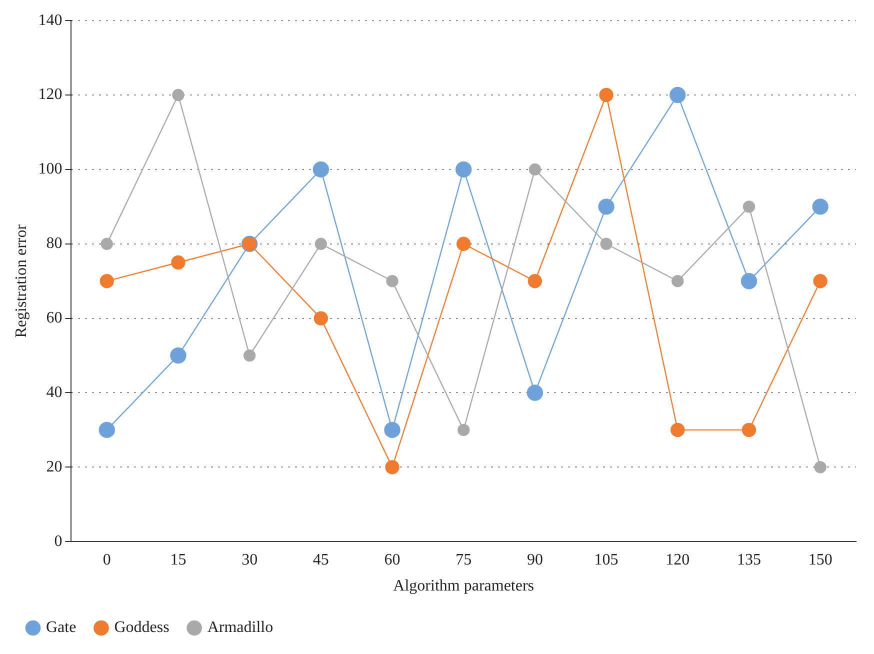 The height and width of the screenshot is (654, 874). What do you see at coordinates (58, 541) in the screenshot?
I see `y-tick-label: 0` at bounding box center [58, 541].